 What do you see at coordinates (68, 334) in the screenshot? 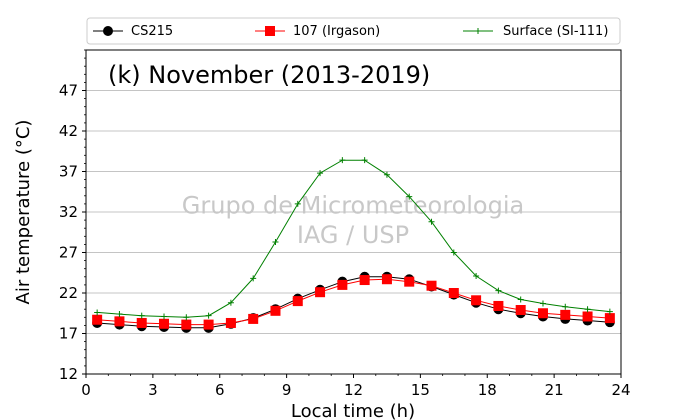
I see `y-tick-label: 17` at bounding box center [68, 334].